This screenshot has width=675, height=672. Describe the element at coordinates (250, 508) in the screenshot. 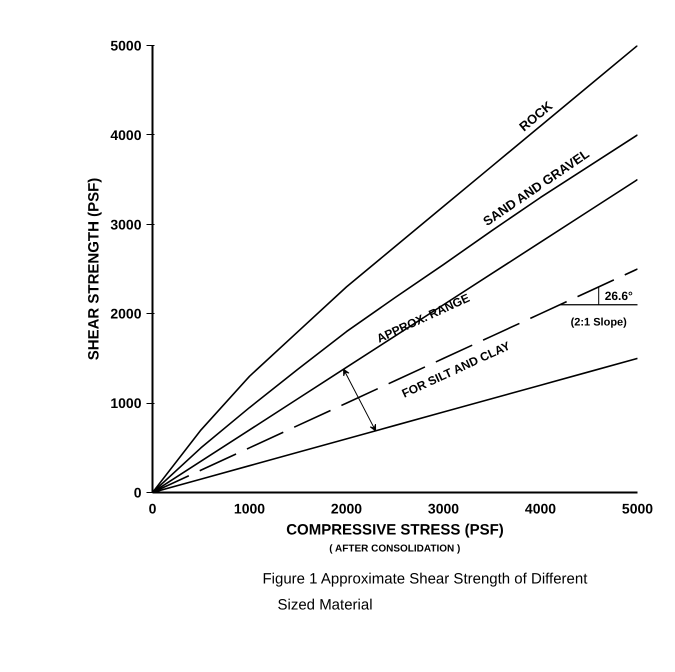

I see `x-tick-label: 1000` at that location.